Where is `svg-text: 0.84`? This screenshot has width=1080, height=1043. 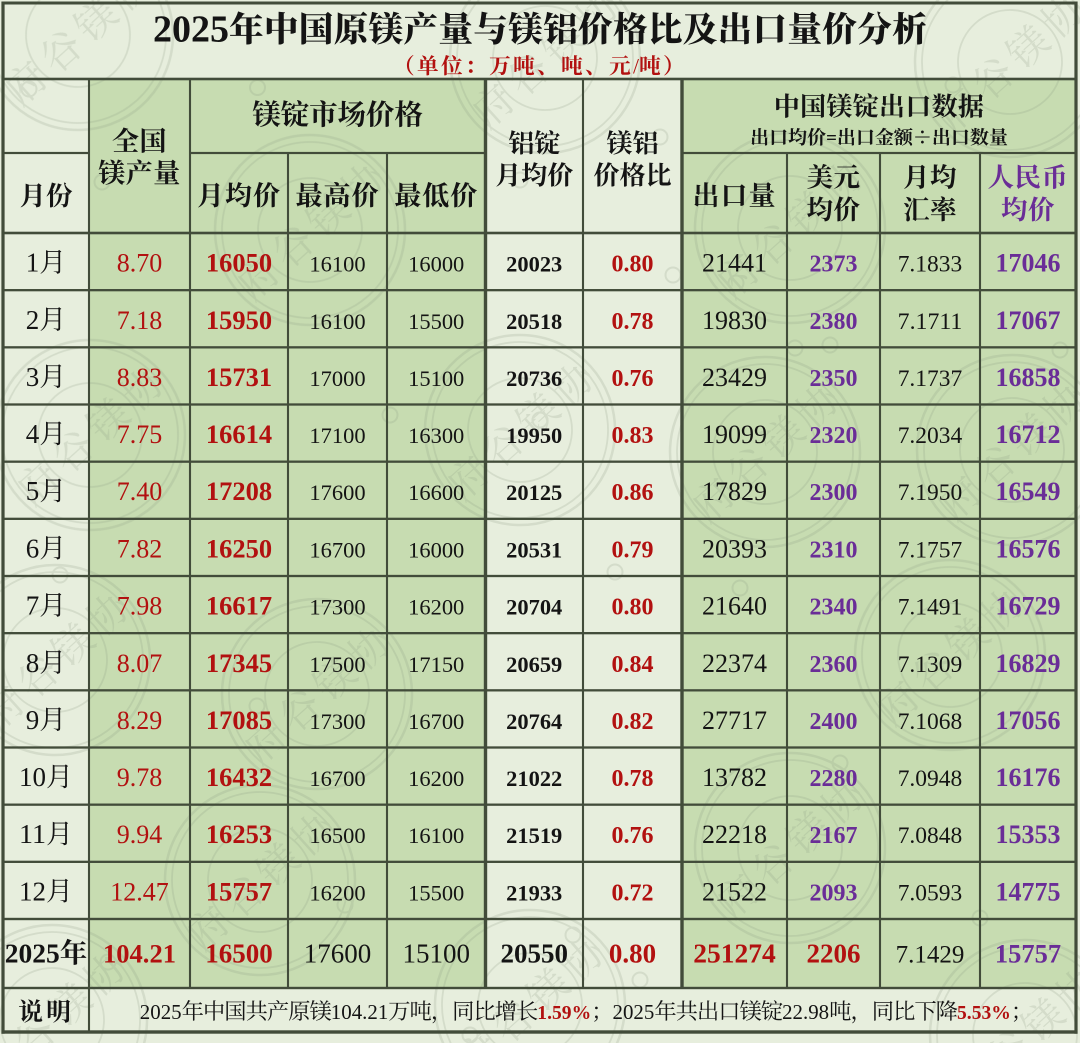 svg-text: 0.84 is located at coordinates (633, 665).